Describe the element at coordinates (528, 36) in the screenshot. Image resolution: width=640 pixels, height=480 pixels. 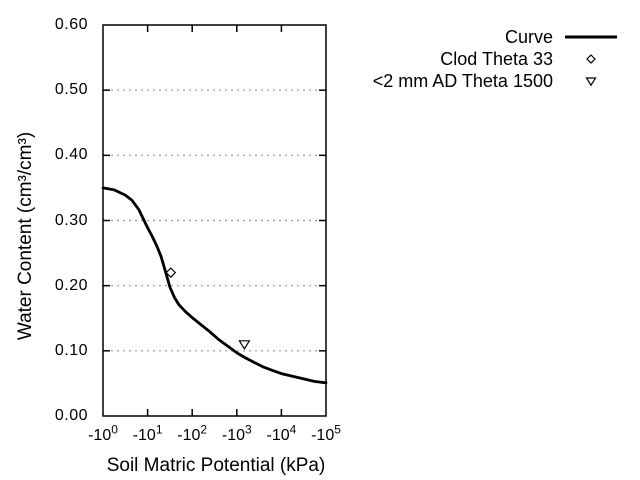
I see `legend-label-curve: Curve` at that location.